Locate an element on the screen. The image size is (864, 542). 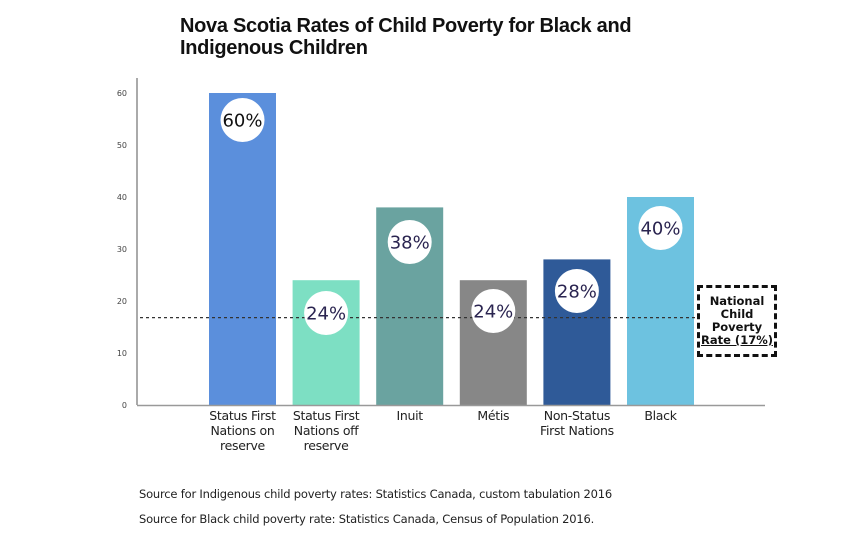
x-category-label: Nations off is located at coordinates (326, 430).